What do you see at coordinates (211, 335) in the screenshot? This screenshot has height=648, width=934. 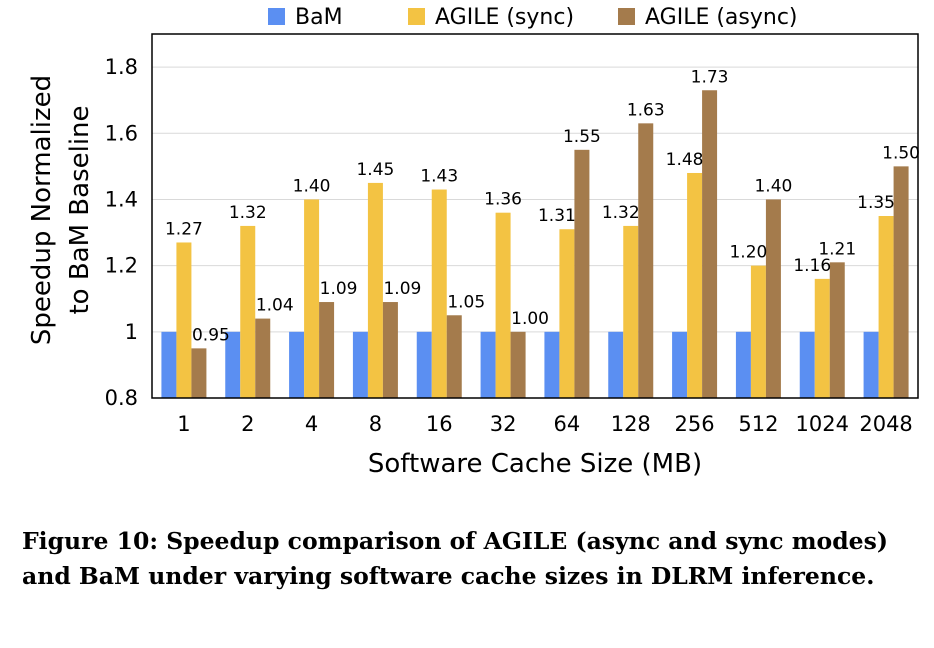 I see `data-label: 0.95` at bounding box center [211, 335].